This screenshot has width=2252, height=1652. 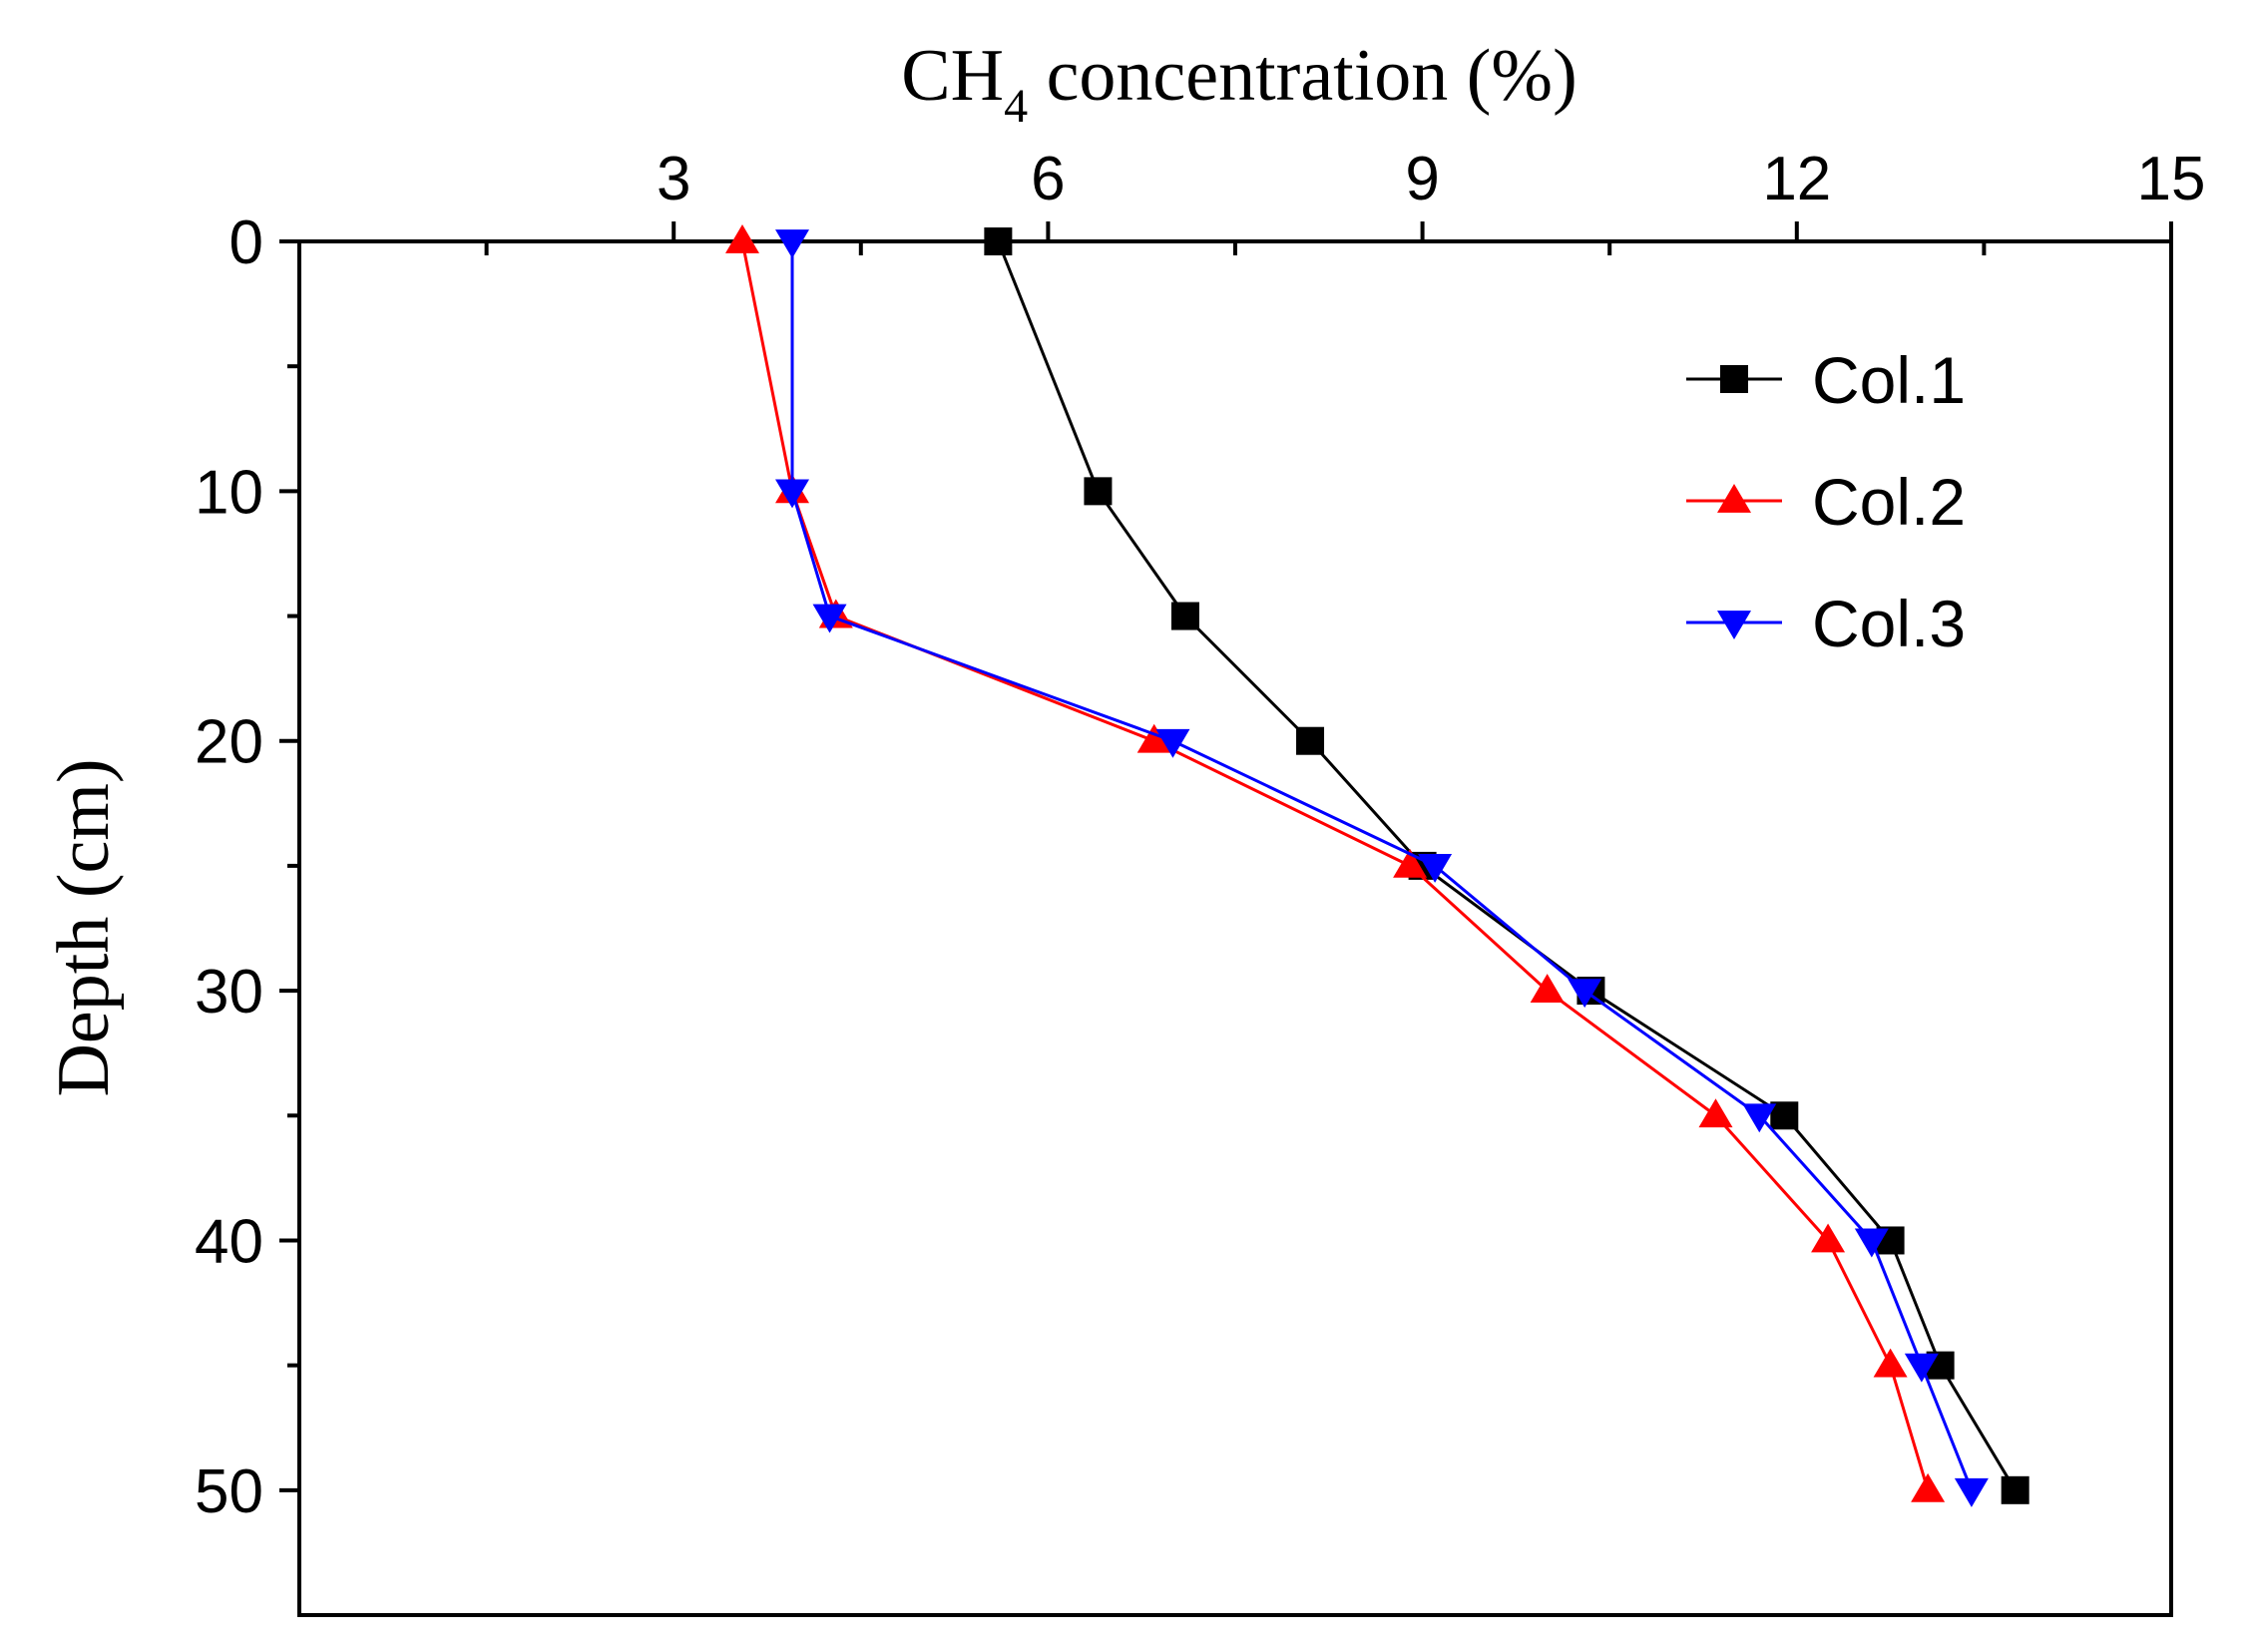 I want to click on x-tick-label: 6, so click(x=1048, y=179).